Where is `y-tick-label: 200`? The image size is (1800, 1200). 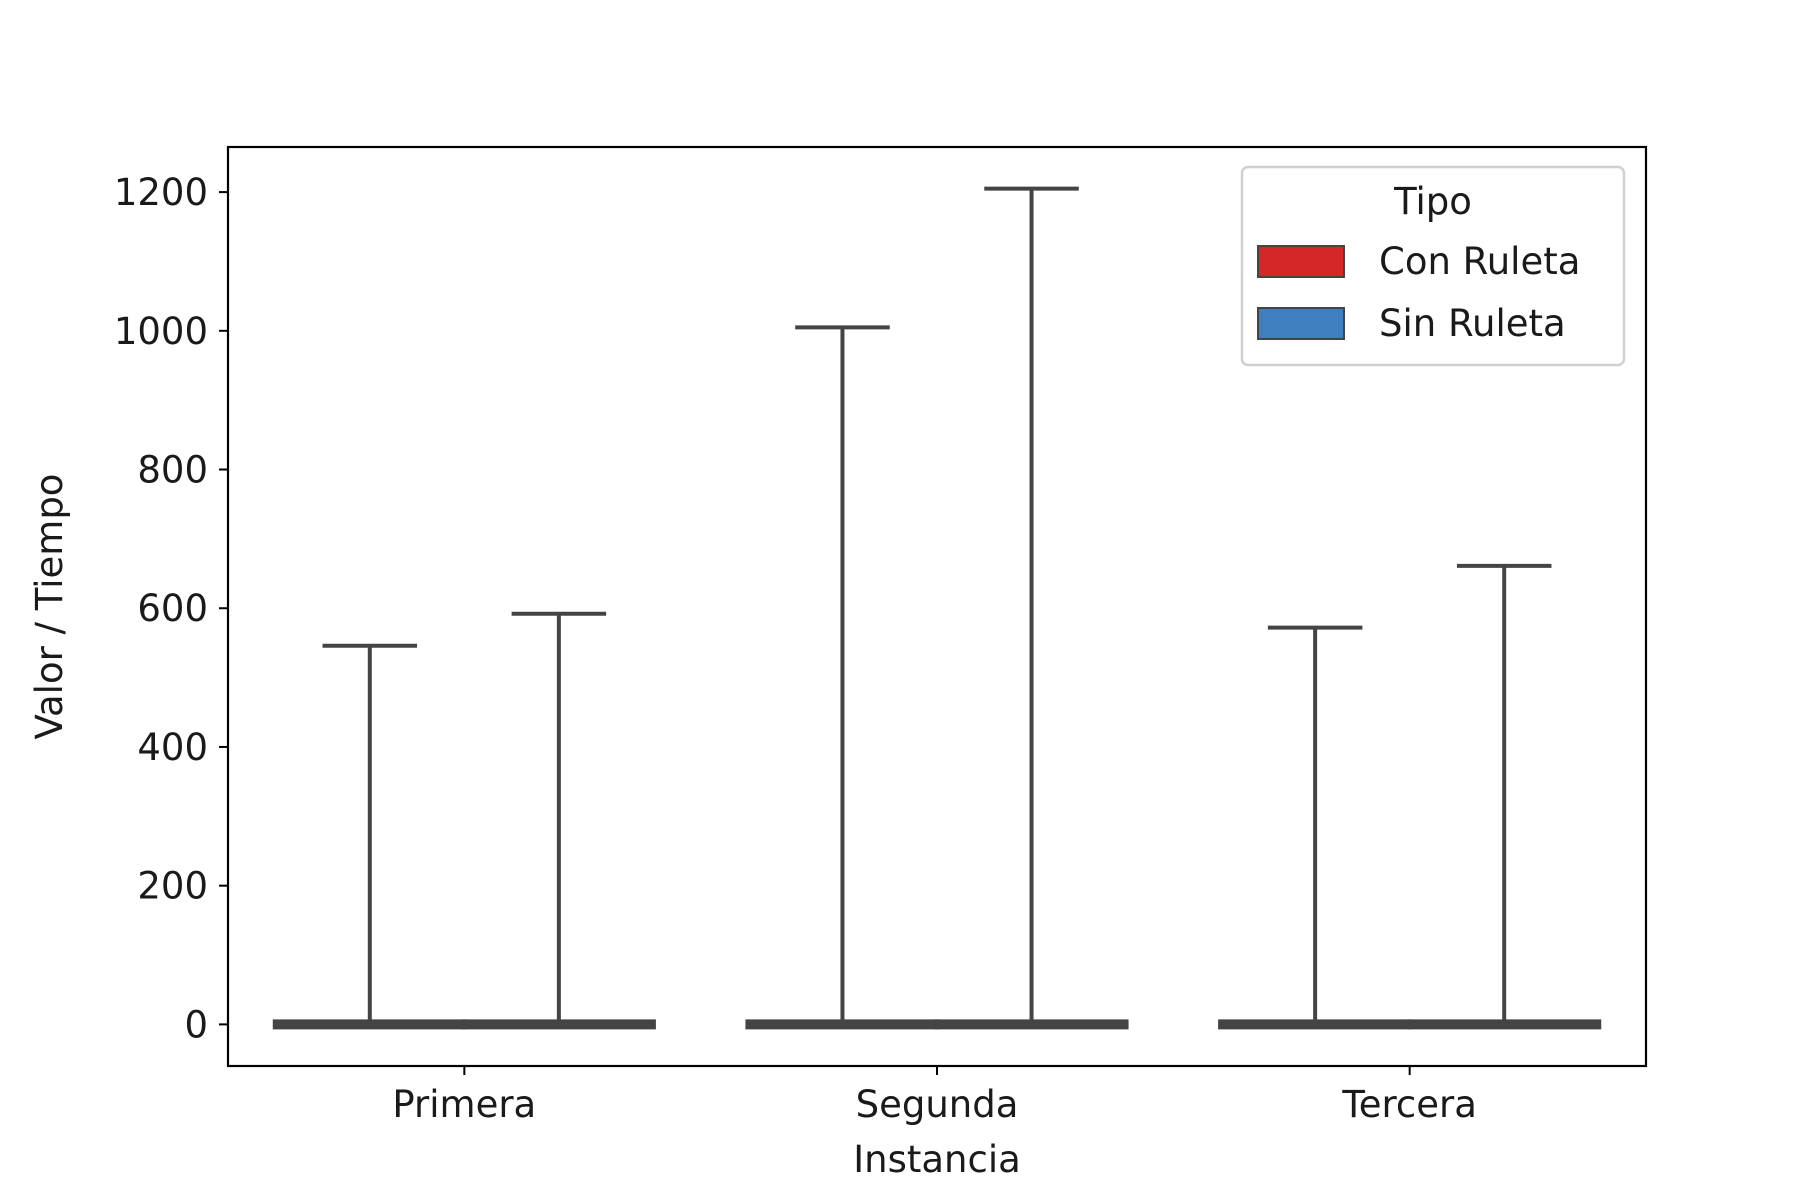
y-tick-label: 200 is located at coordinates (172, 886).